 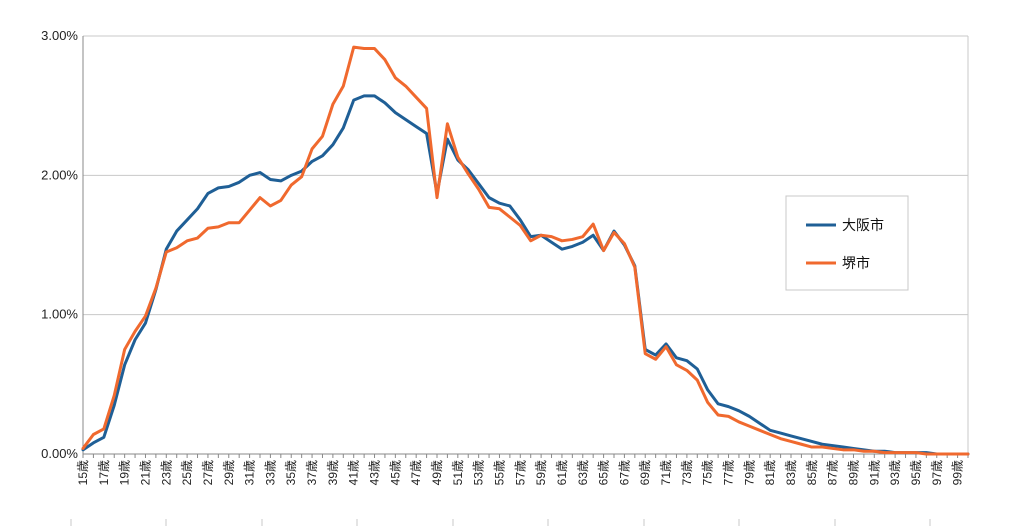 What do you see at coordinates (83, 472) in the screenshot?
I see `x-tick-label: 15歳` at bounding box center [83, 472].